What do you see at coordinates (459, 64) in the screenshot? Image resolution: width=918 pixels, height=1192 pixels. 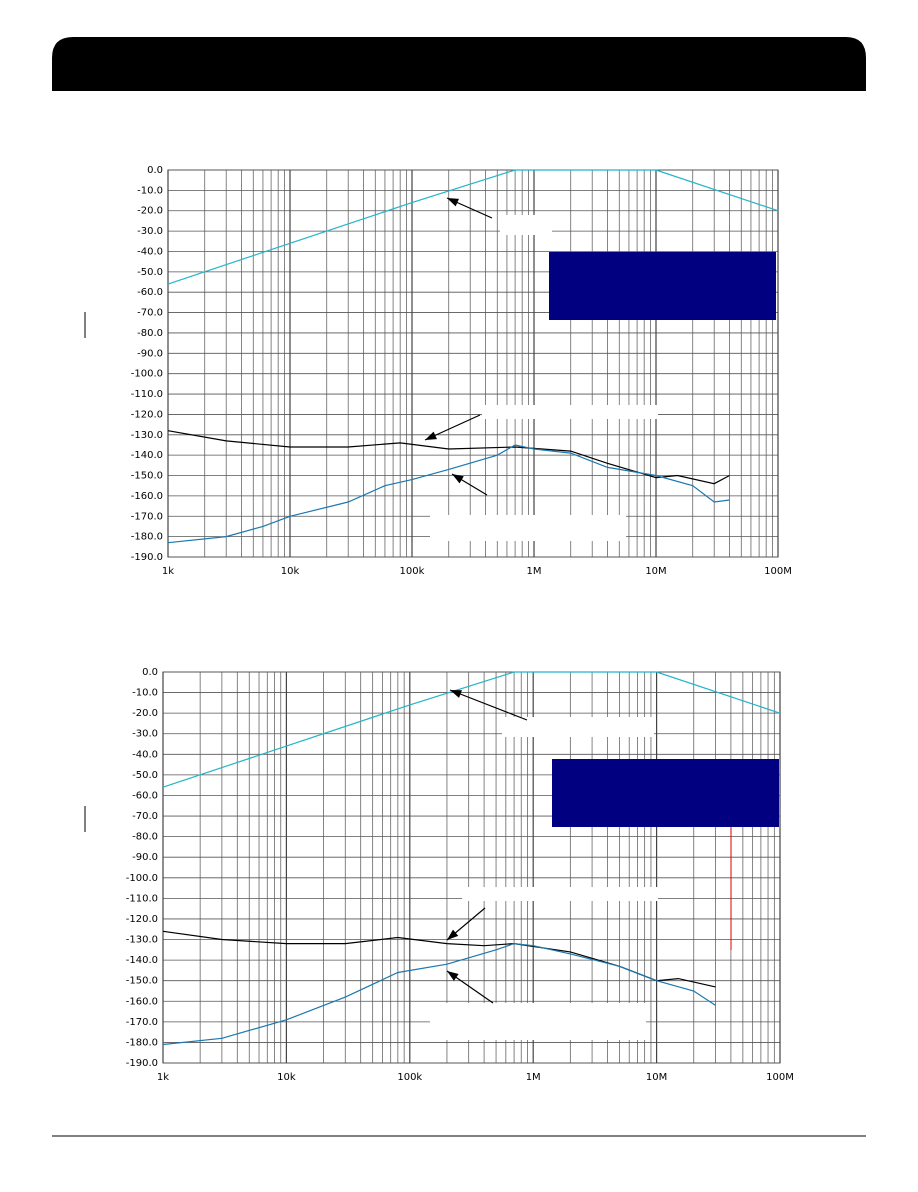 I see `header-bar` at bounding box center [459, 64].